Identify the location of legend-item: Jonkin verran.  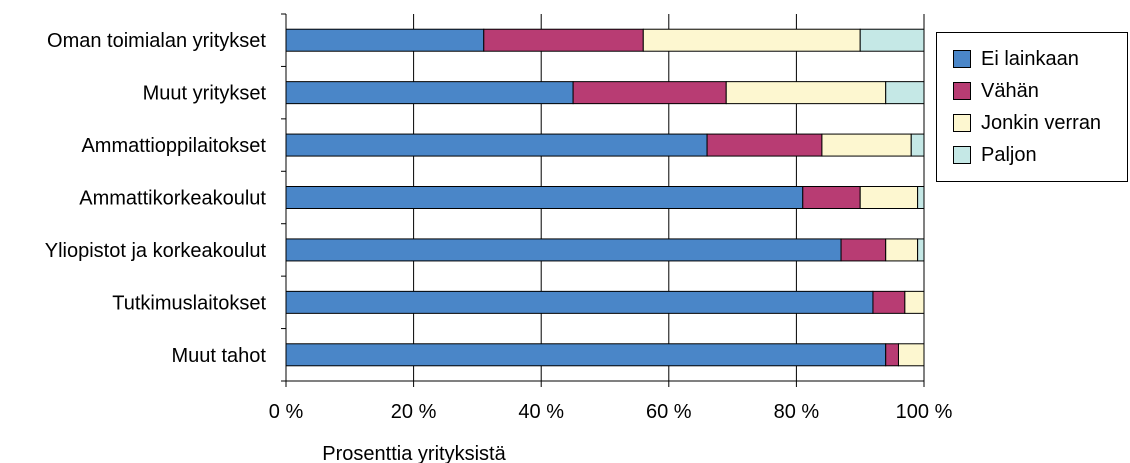
(1027, 123).